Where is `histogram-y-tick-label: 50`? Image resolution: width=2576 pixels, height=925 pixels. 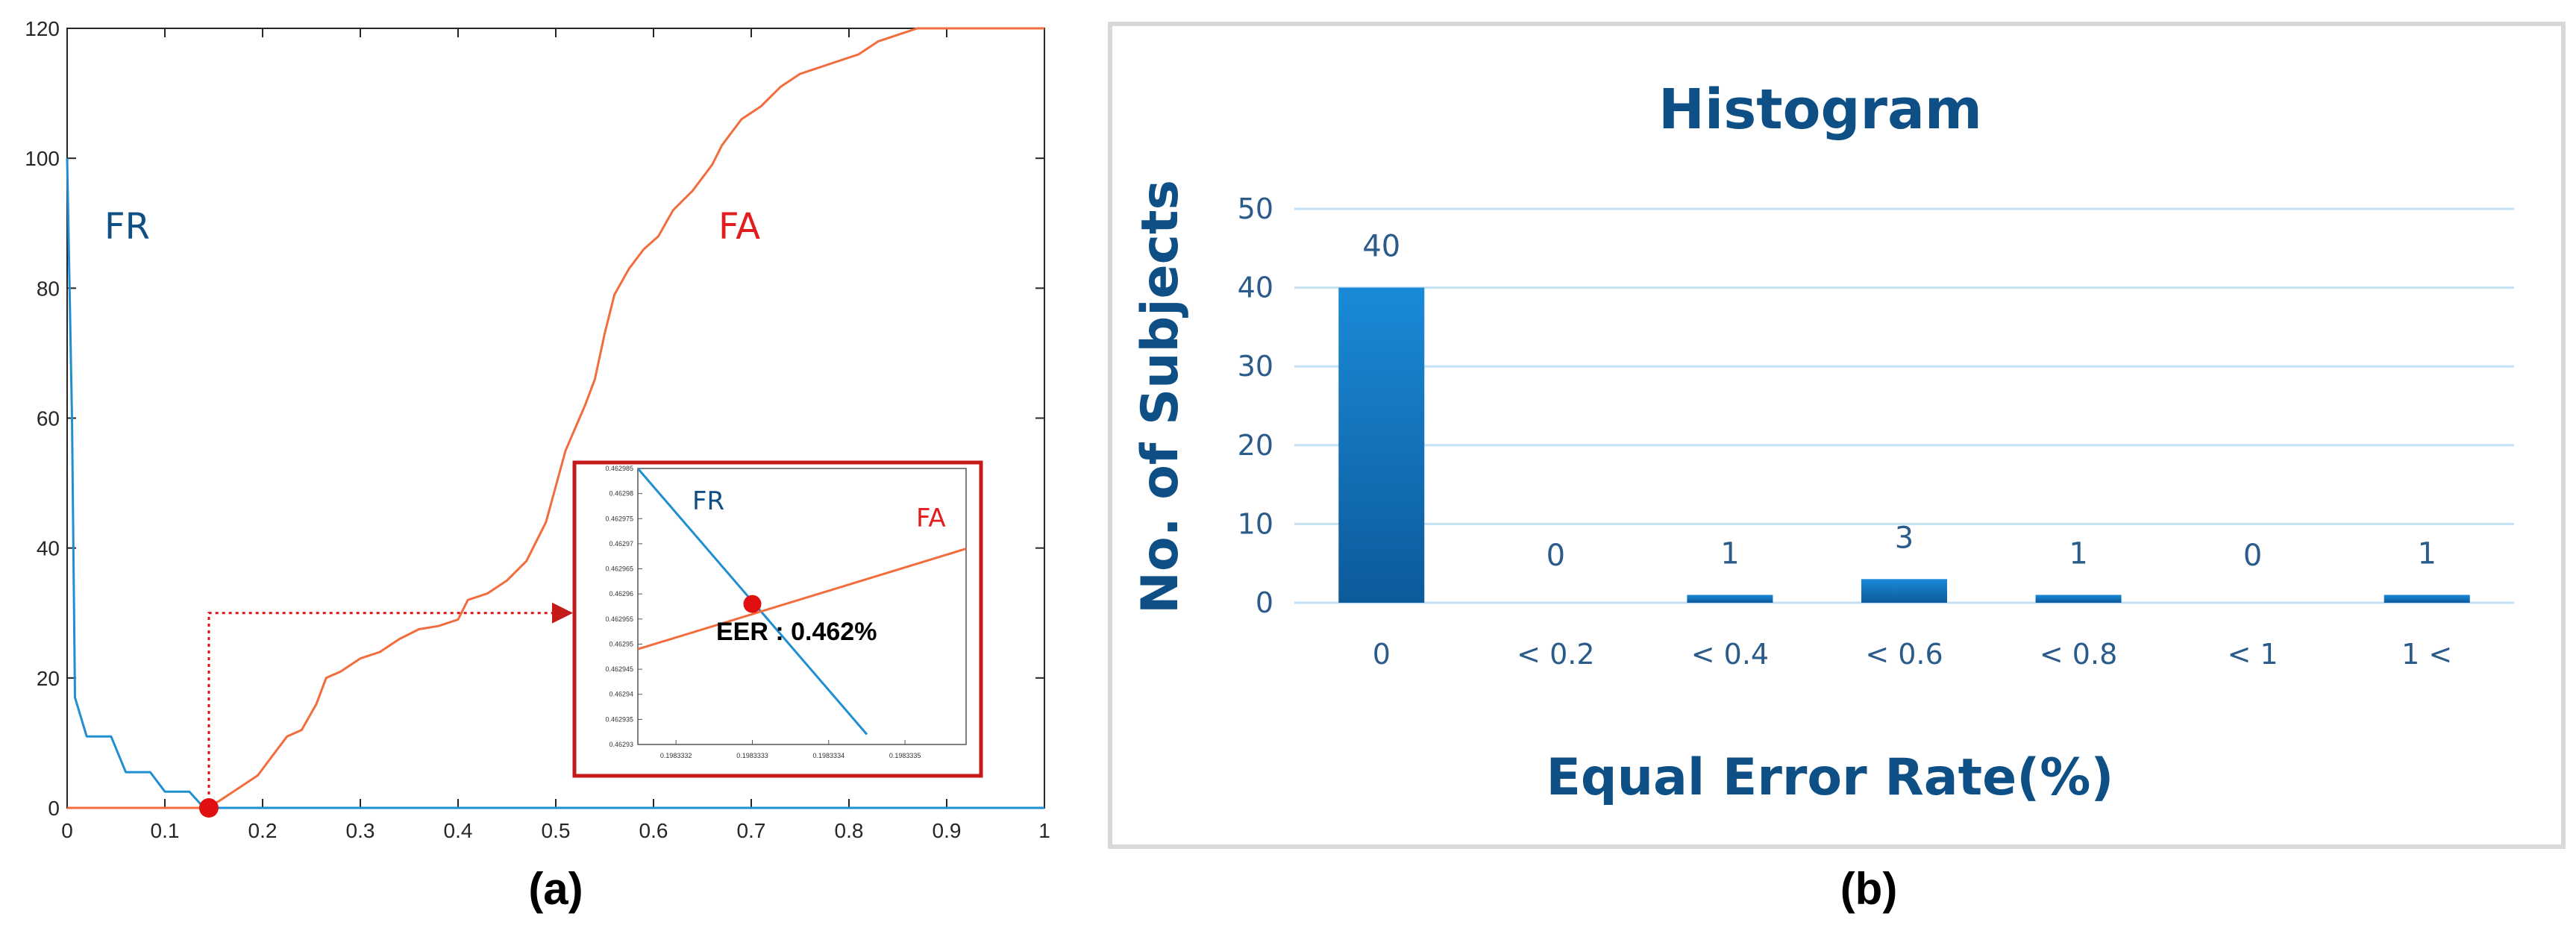
histogram-y-tick-label: 50 is located at coordinates (1255, 208).